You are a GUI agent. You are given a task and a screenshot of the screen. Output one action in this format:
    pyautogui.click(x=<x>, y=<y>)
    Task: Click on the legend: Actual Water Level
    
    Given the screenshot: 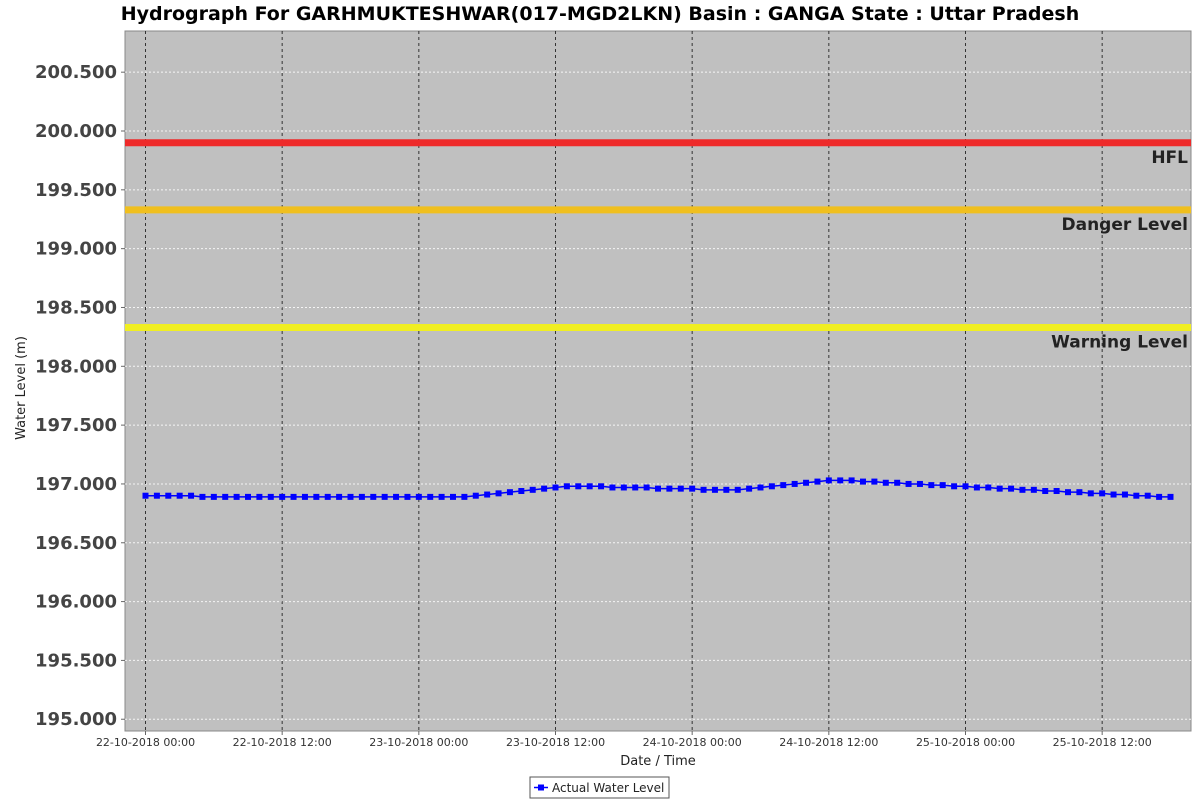 What is the action you would take?
    pyautogui.click(x=599, y=787)
    